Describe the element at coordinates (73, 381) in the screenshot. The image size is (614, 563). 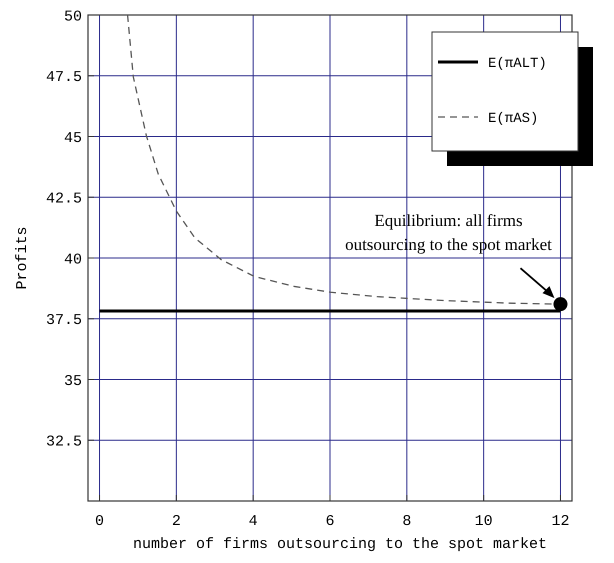
I see `y-tick-label: 35` at that location.